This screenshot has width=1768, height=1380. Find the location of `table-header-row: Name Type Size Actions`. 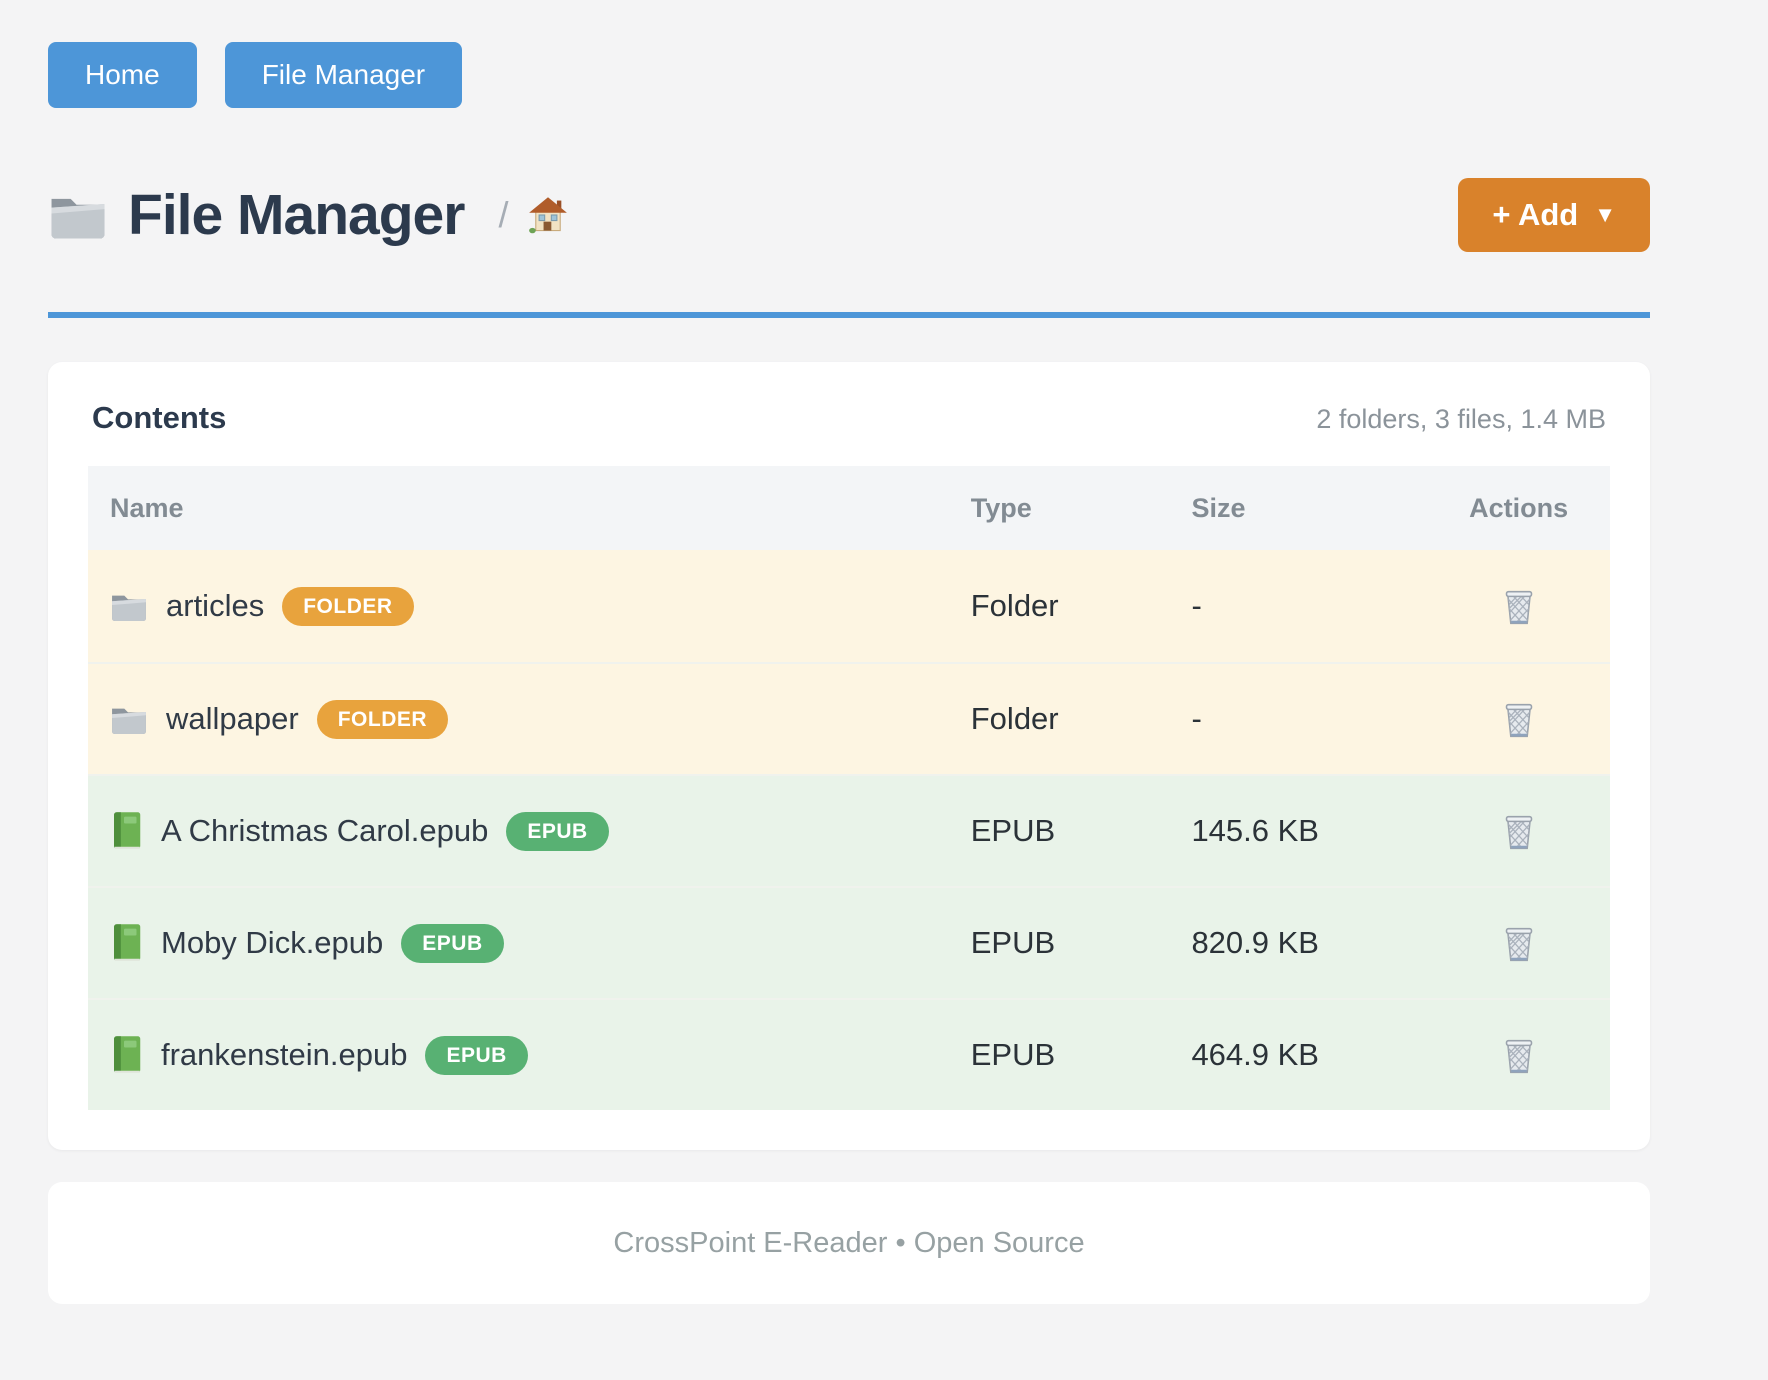

table-header-row: Name Type Size Actions is located at coordinates (849, 508).